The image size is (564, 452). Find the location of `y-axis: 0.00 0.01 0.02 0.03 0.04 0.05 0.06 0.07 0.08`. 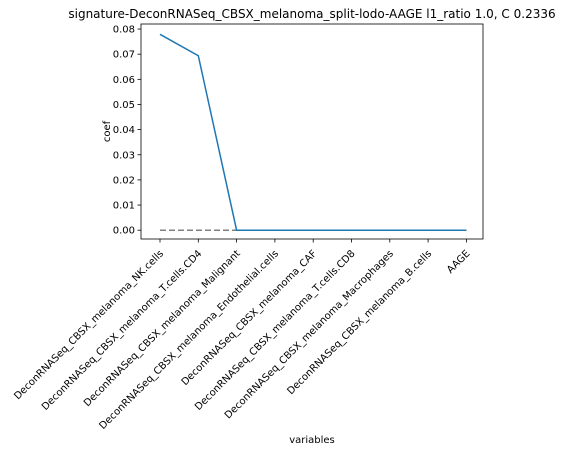

y-axis: 0.00 0.01 0.02 0.03 0.04 0.05 0.06 0.07 0.08 is located at coordinates (127, 131).